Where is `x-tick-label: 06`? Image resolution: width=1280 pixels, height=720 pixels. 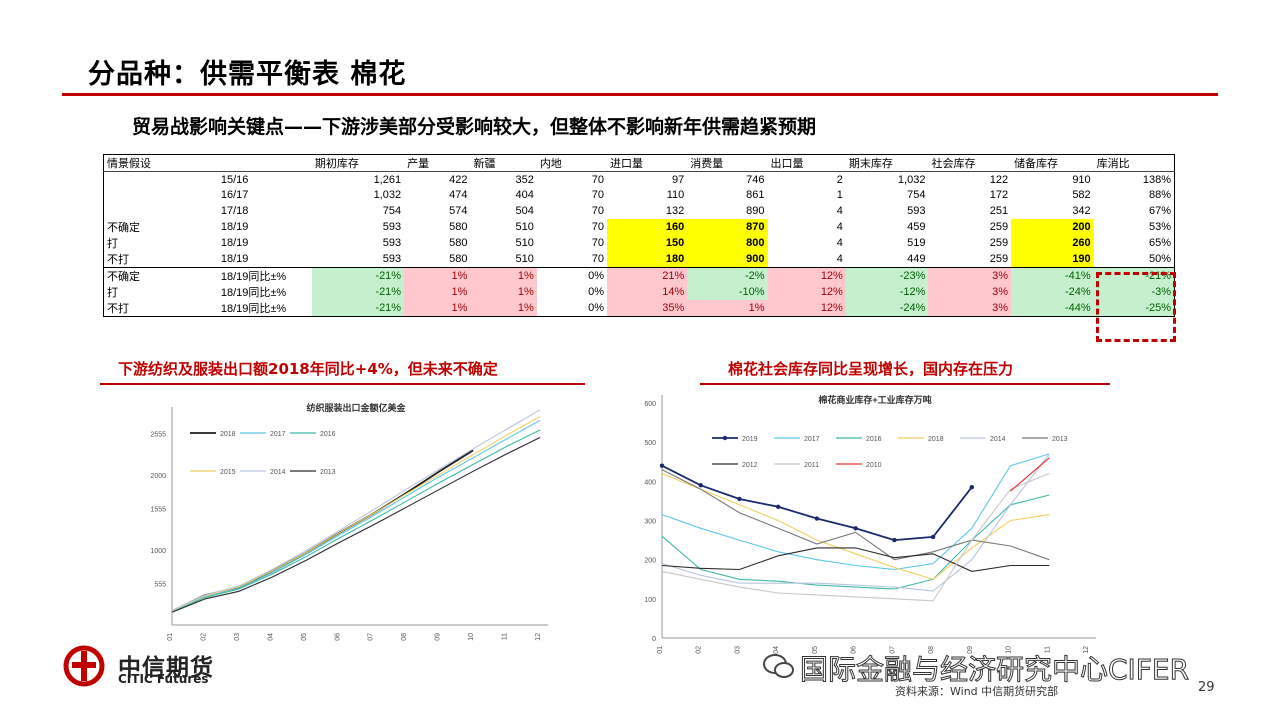
x-tick-label: 06 is located at coordinates (337, 637).